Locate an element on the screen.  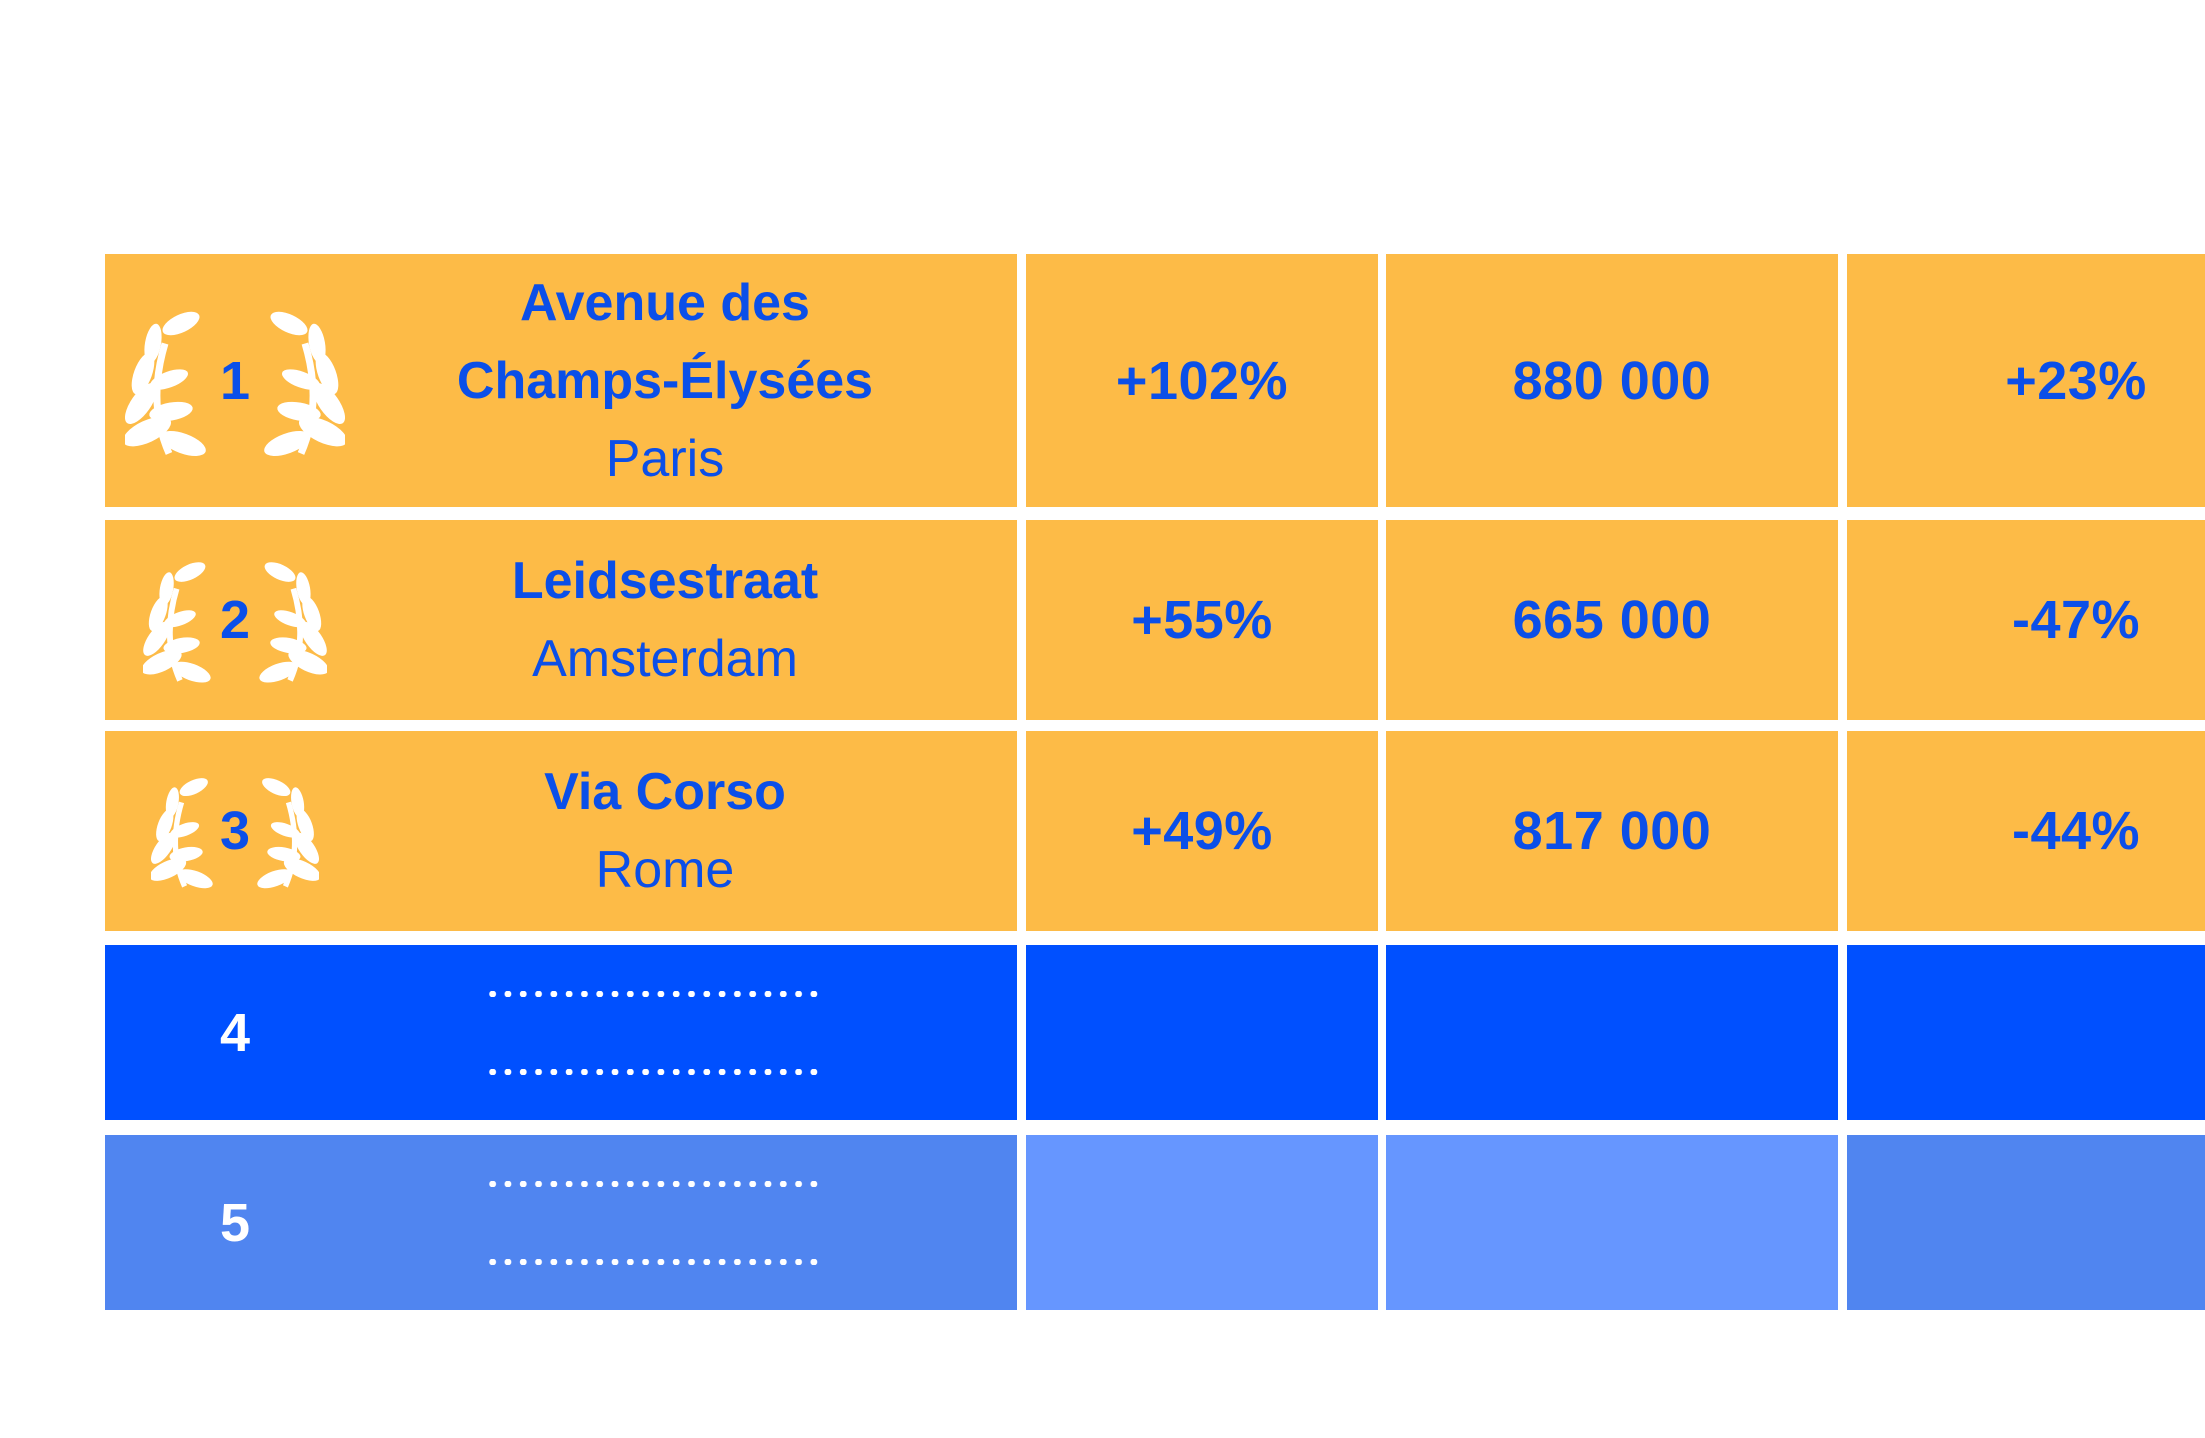
city-name: Paris is located at coordinates (665, 458).